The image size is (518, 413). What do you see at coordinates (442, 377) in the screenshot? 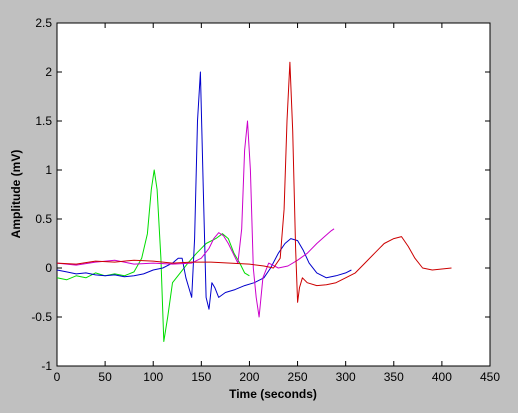
I see `x-tick-label: 400` at bounding box center [442, 377].